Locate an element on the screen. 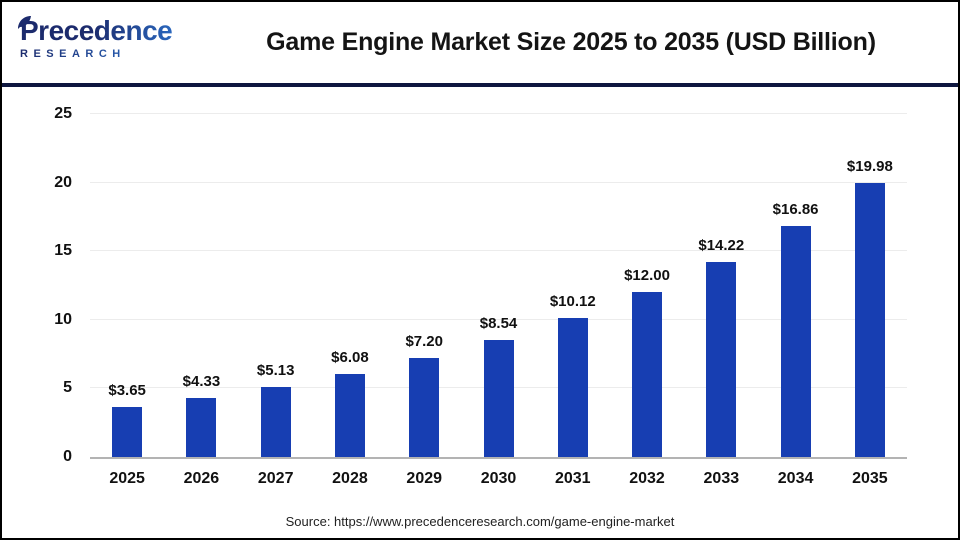 The height and width of the screenshot is (540, 960). bar-2025 is located at coordinates (127, 431).